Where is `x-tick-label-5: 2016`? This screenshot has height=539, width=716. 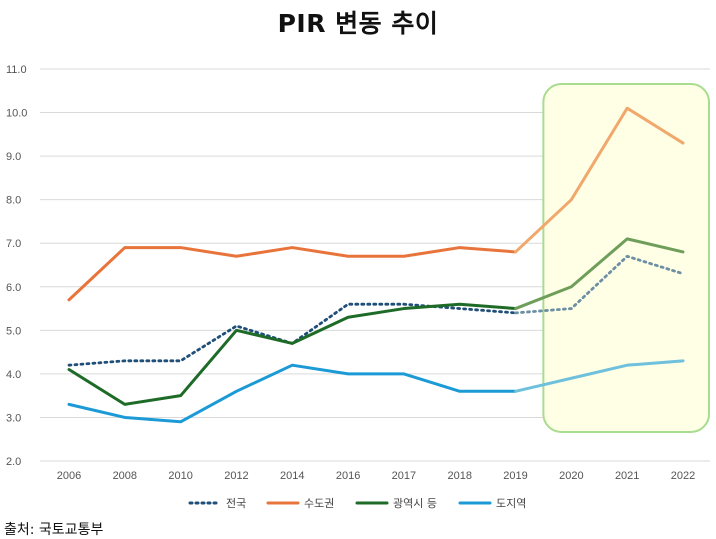 x-tick-label-5: 2016 is located at coordinates (348, 476).